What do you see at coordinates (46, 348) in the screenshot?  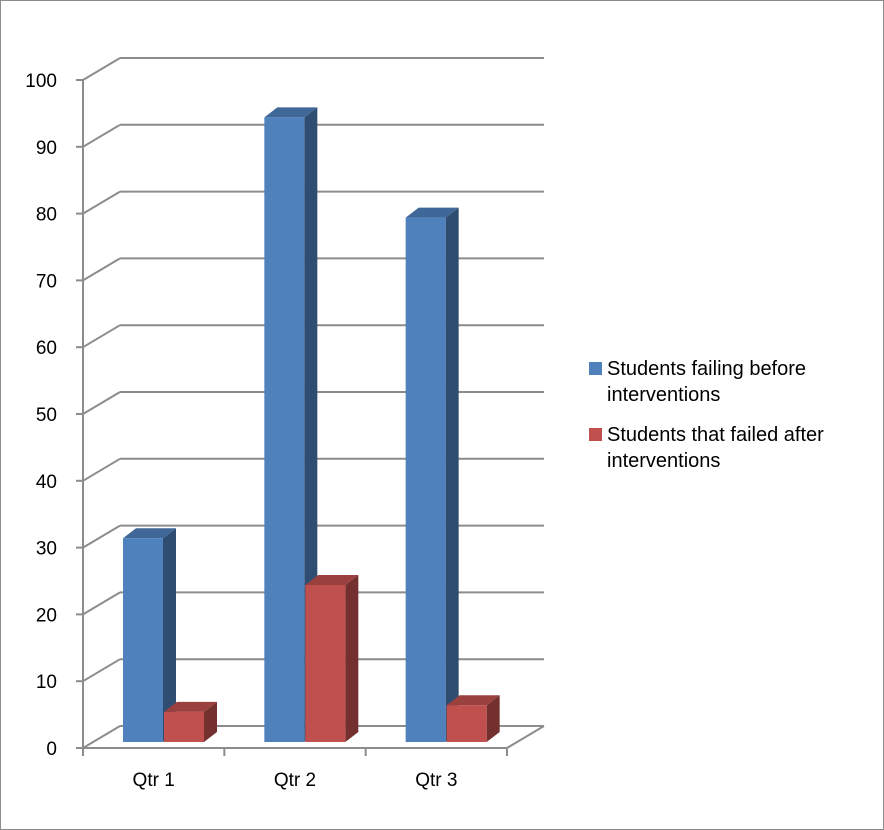 I see `y-tick-label: 60` at bounding box center [46, 348].